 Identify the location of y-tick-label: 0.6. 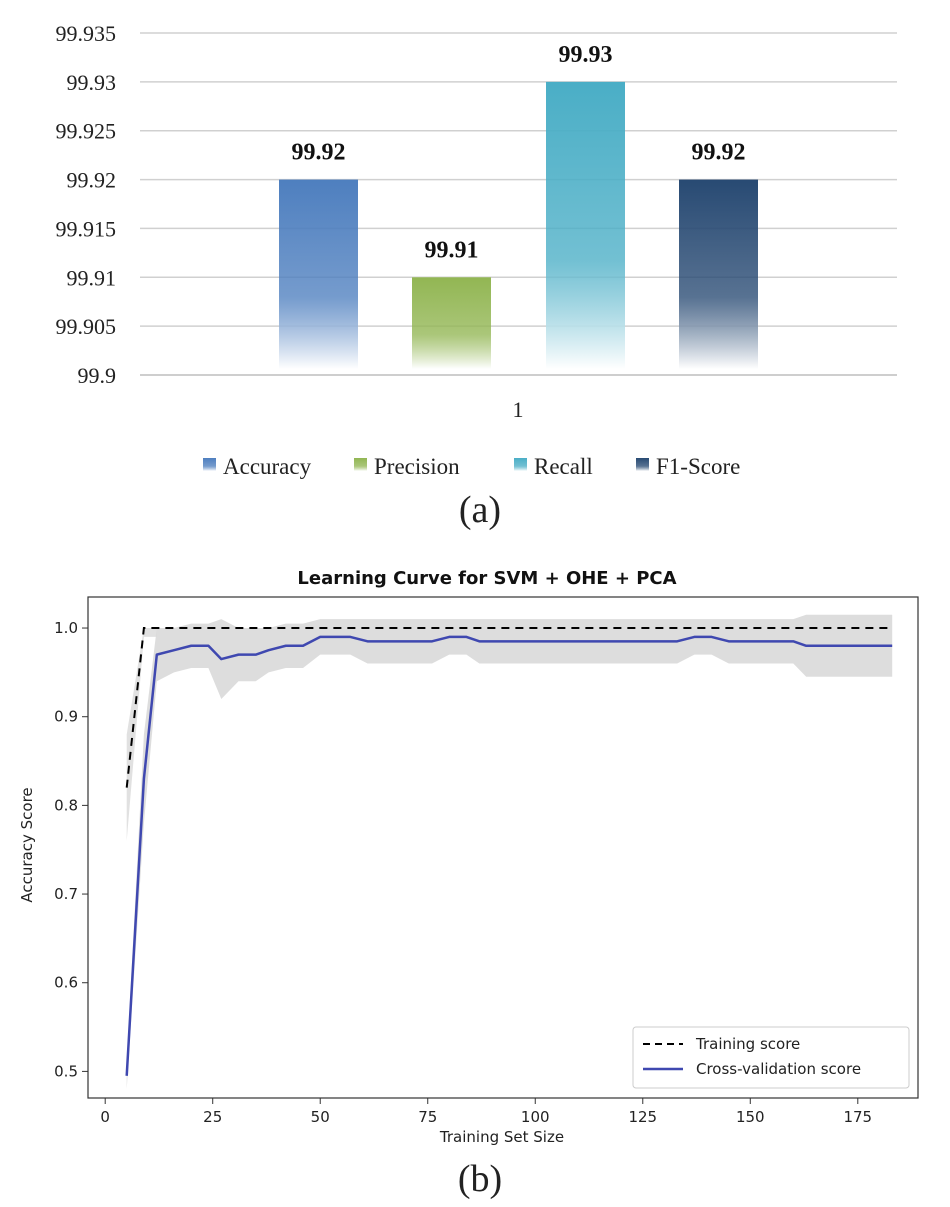
(66, 983).